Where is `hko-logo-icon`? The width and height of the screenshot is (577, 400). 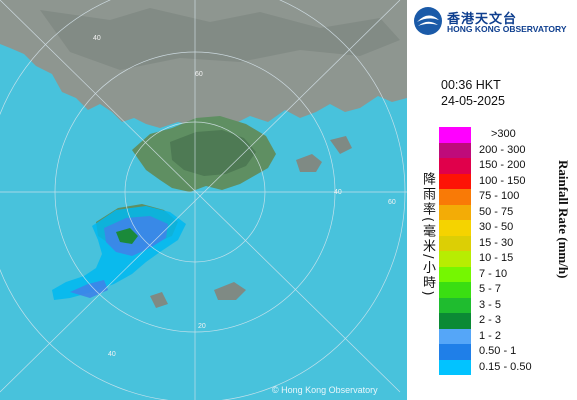
hko-logo-icon is located at coordinates (428, 21).